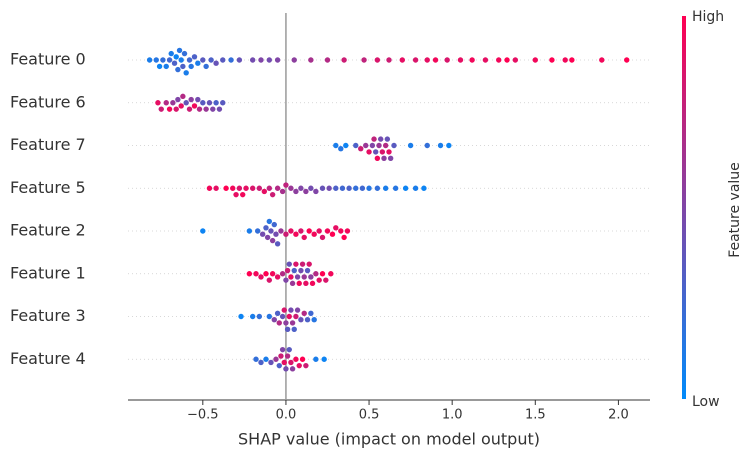 This screenshot has width=755, height=459. Describe the element at coordinates (618, 415) in the screenshot. I see `x-tick-label: 2.0` at that location.